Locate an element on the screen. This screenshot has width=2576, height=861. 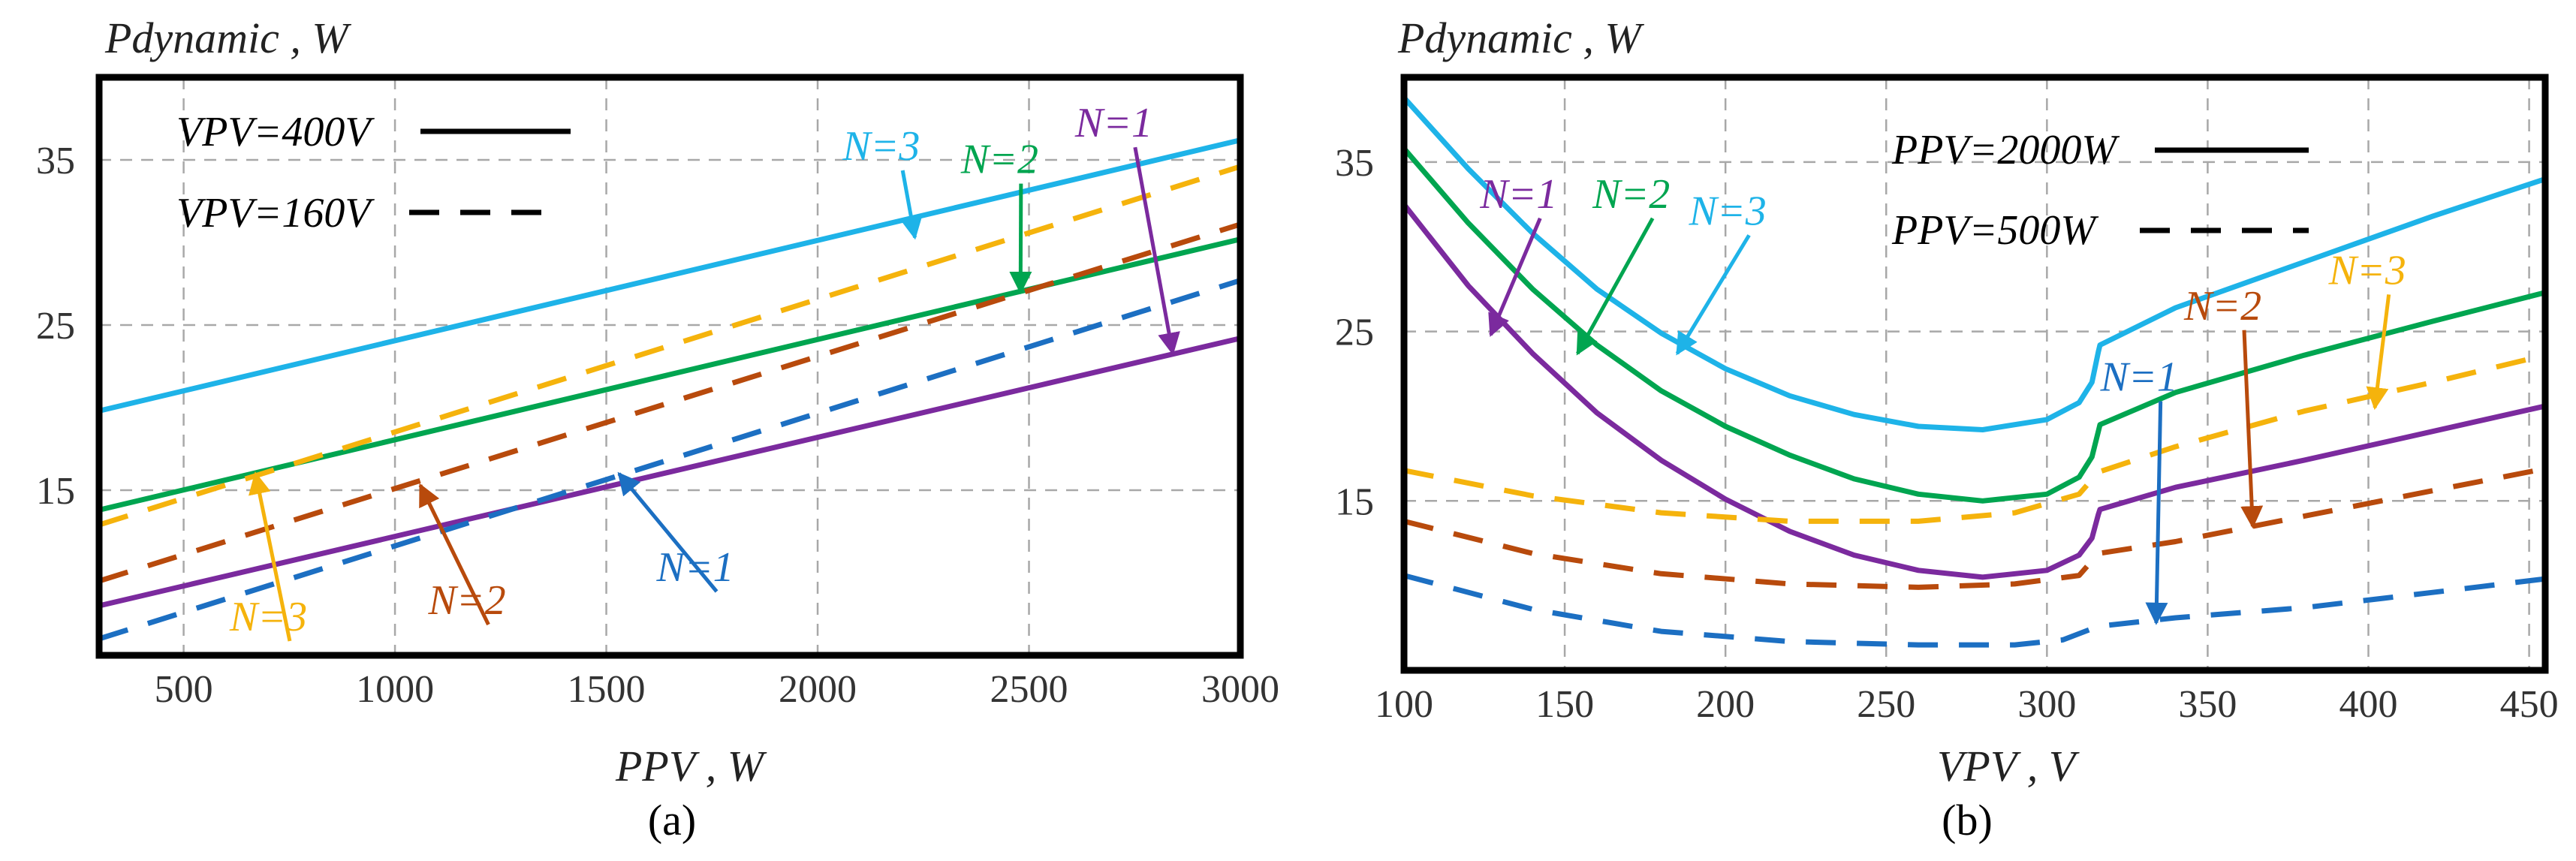
y-axis-label-b: Pdynamic , W is located at coordinates (1520, 38).